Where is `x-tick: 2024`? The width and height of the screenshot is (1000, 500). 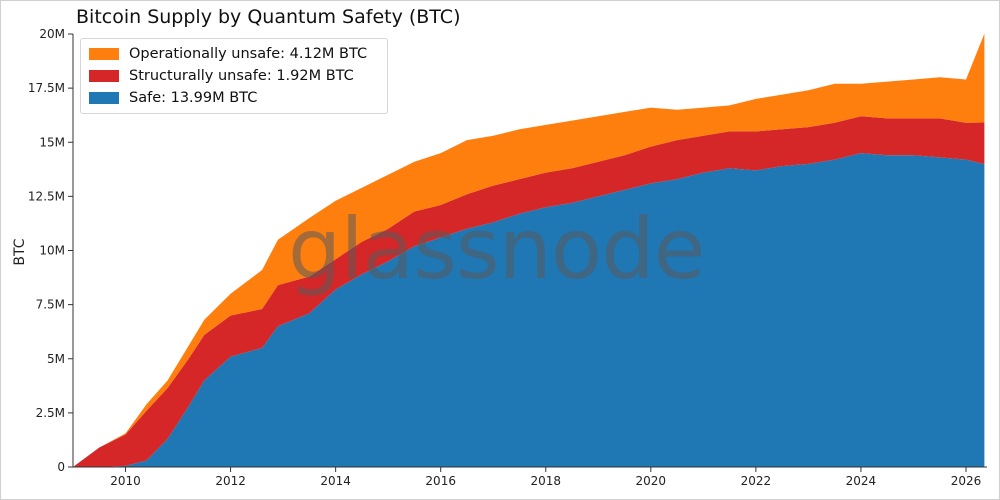 x-tick: 2024 is located at coordinates (861, 477).